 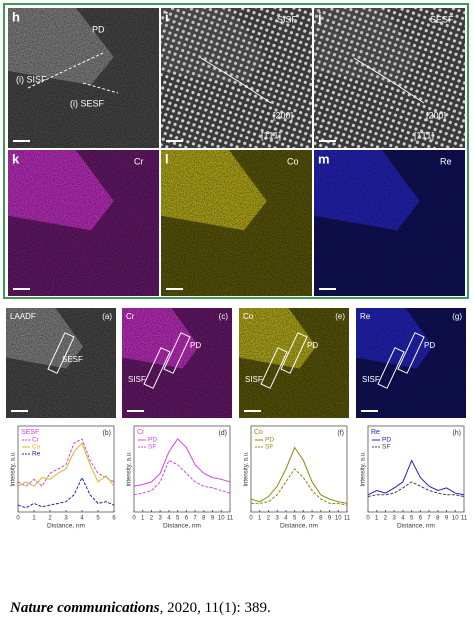 I want to click on journal: Nature communications, so click(x=84, y=608).